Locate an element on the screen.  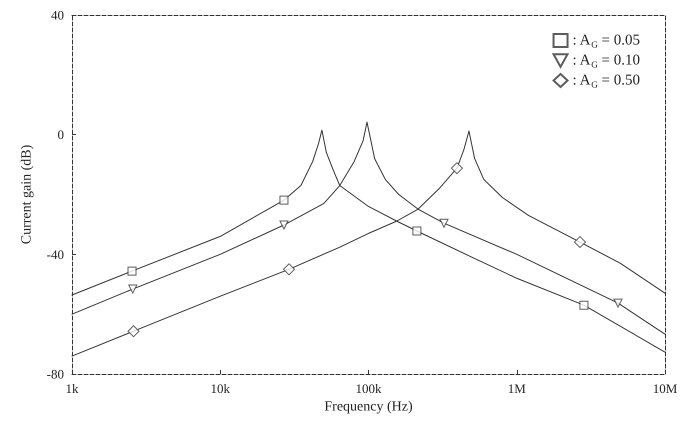
y-tick-label: 40 is located at coordinates (57, 15).